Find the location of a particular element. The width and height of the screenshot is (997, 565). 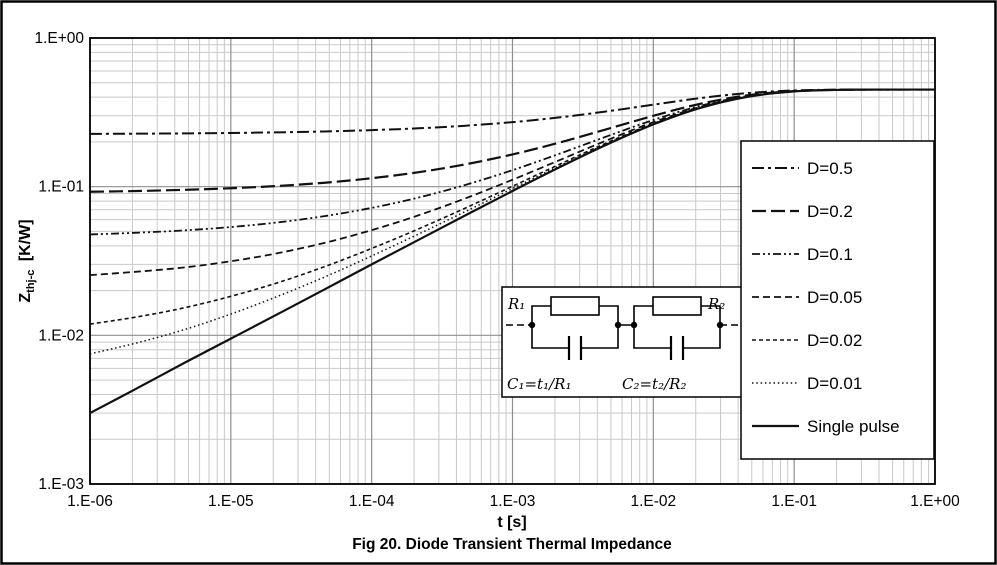

x-tick-label: 1.E-01 is located at coordinates (794, 501).